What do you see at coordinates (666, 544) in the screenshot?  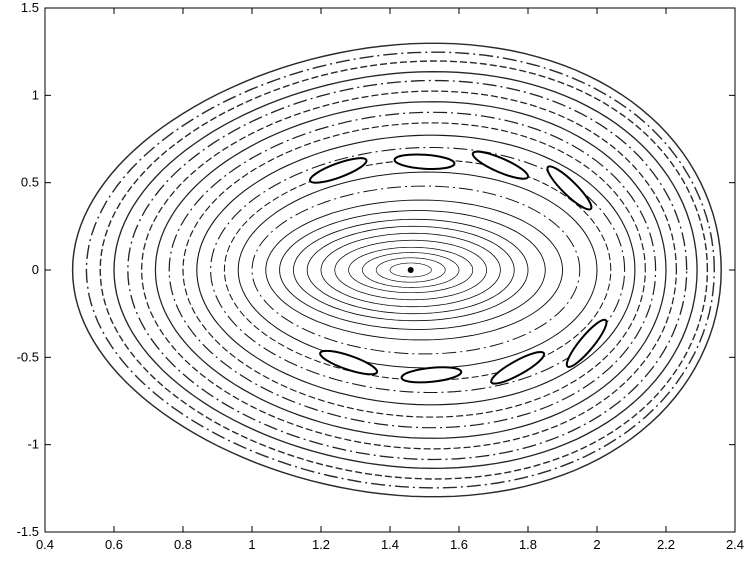 I see `x-tick-label: 2.2` at bounding box center [666, 544].